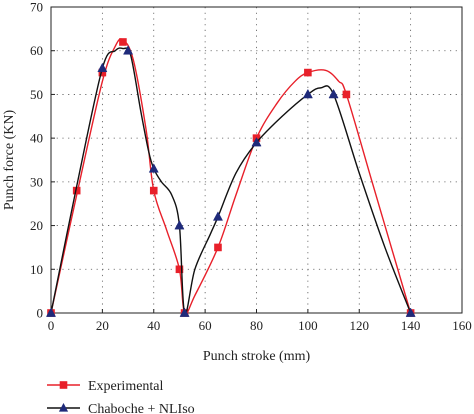 Image resolution: width=474 pixels, height=414 pixels. I want to click on x-tick-label: 140, so click(411, 325).